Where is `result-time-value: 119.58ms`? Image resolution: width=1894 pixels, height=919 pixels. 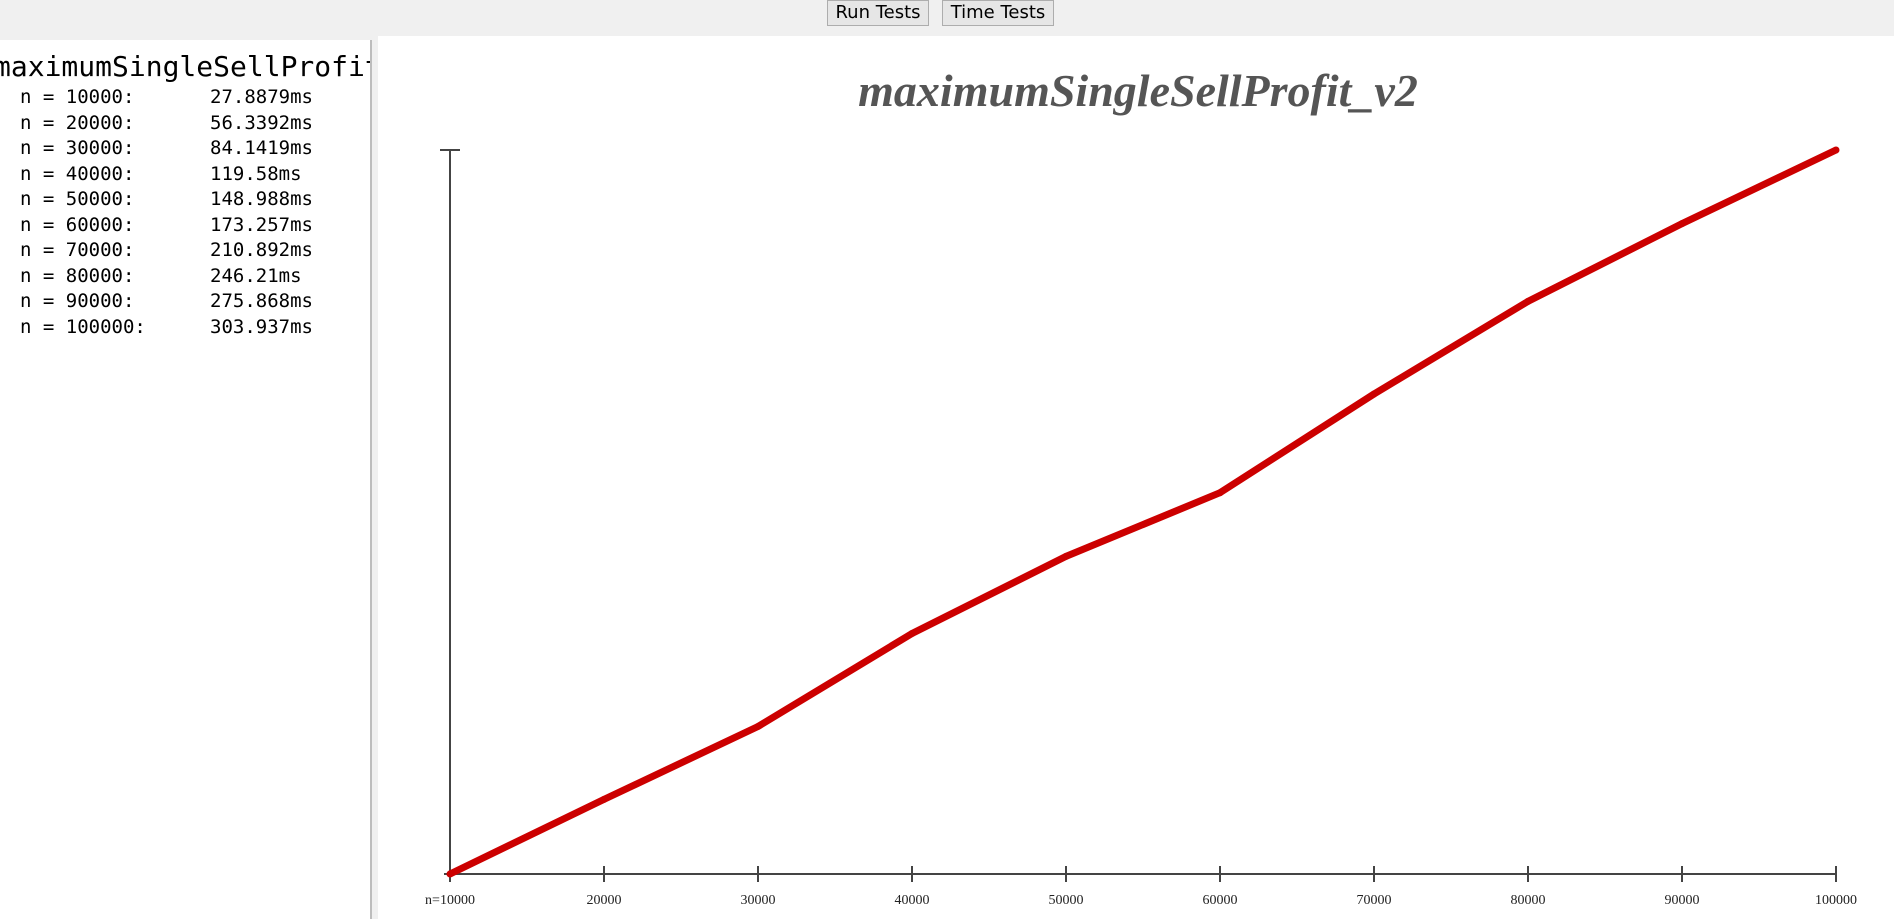
result-time-value: 119.58ms is located at coordinates (256, 173).